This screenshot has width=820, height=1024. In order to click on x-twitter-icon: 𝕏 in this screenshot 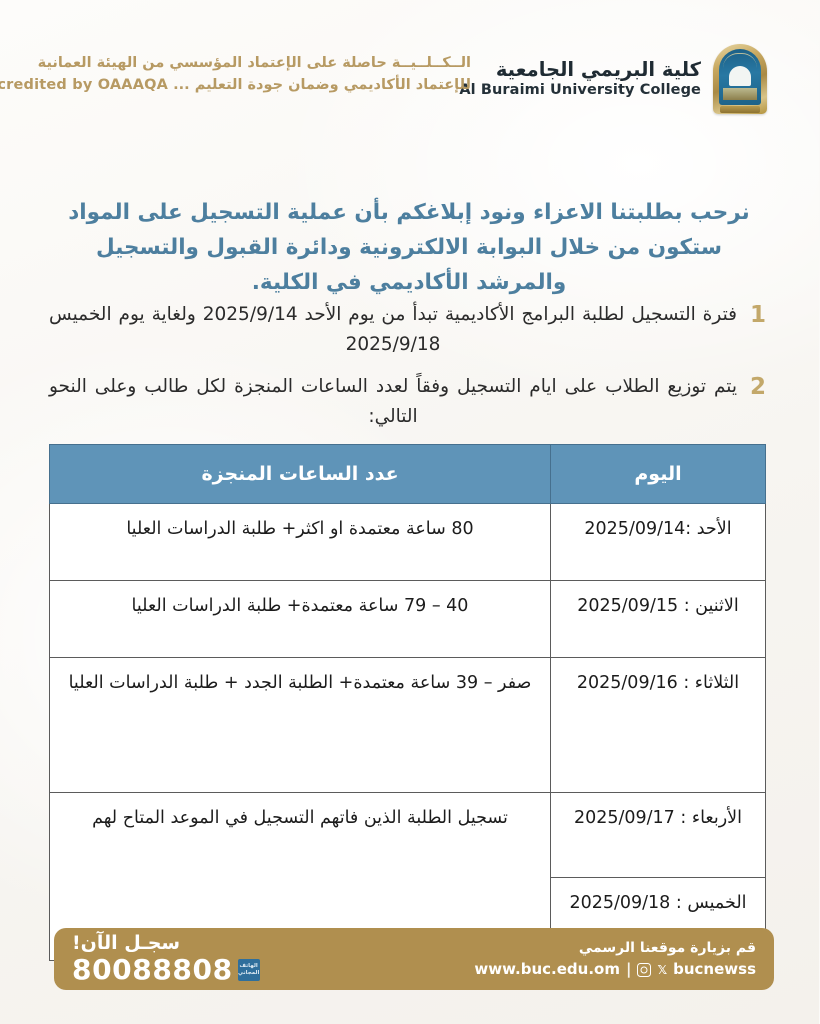, I will do `click(663, 969)`.